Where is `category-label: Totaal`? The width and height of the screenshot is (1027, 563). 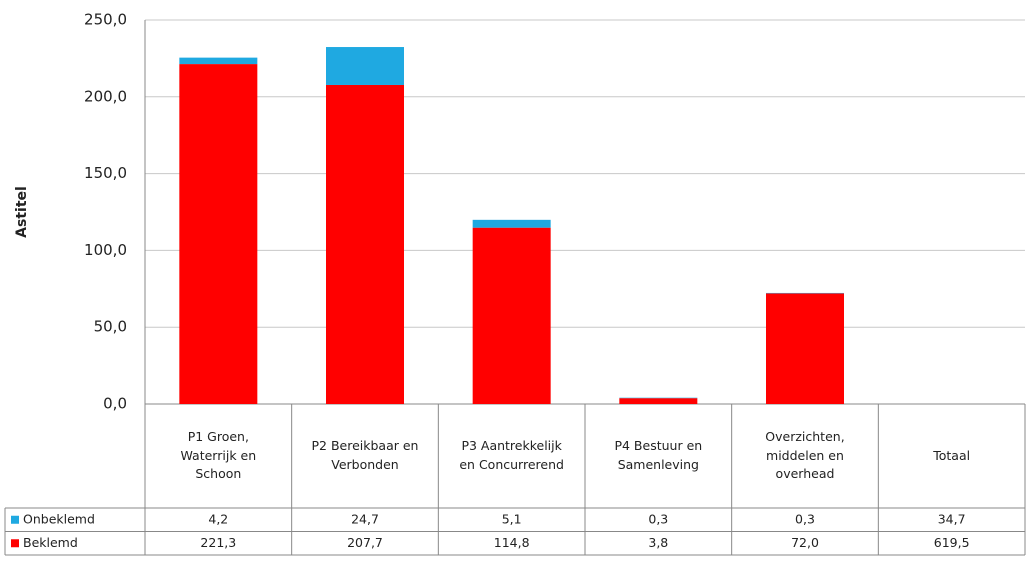
category-label: Totaal is located at coordinates (952, 455).